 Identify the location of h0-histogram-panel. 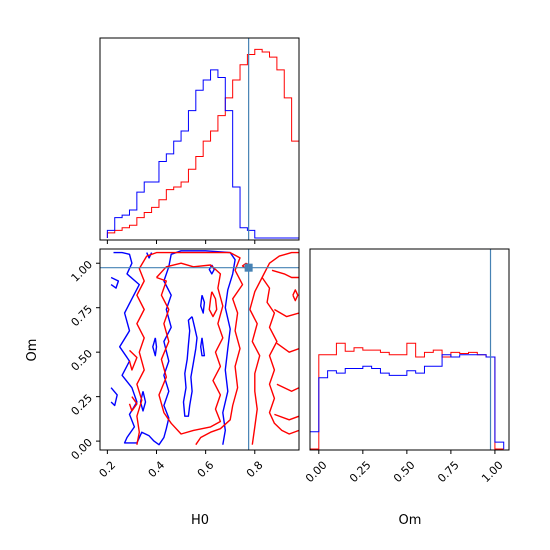
(199, 140).